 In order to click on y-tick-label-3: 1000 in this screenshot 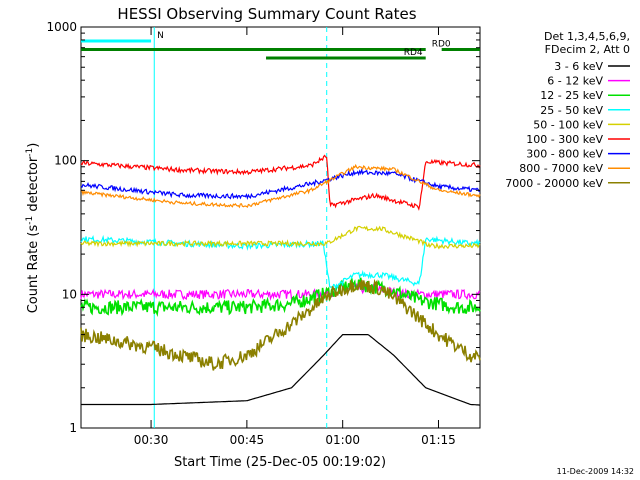, I will do `click(61, 27)`.